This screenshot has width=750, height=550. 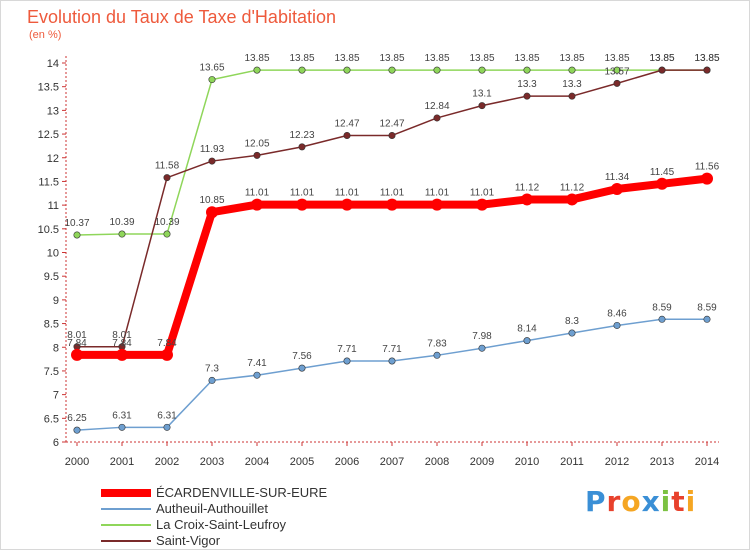 What do you see at coordinates (662, 462) in the screenshot?
I see `x-tick-label: 2013` at bounding box center [662, 462].